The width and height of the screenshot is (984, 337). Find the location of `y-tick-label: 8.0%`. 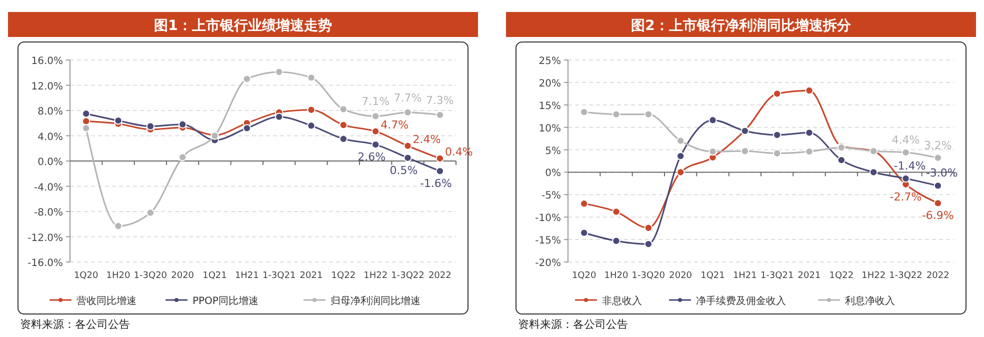

y-tick-label: 8.0% is located at coordinates (50, 112).